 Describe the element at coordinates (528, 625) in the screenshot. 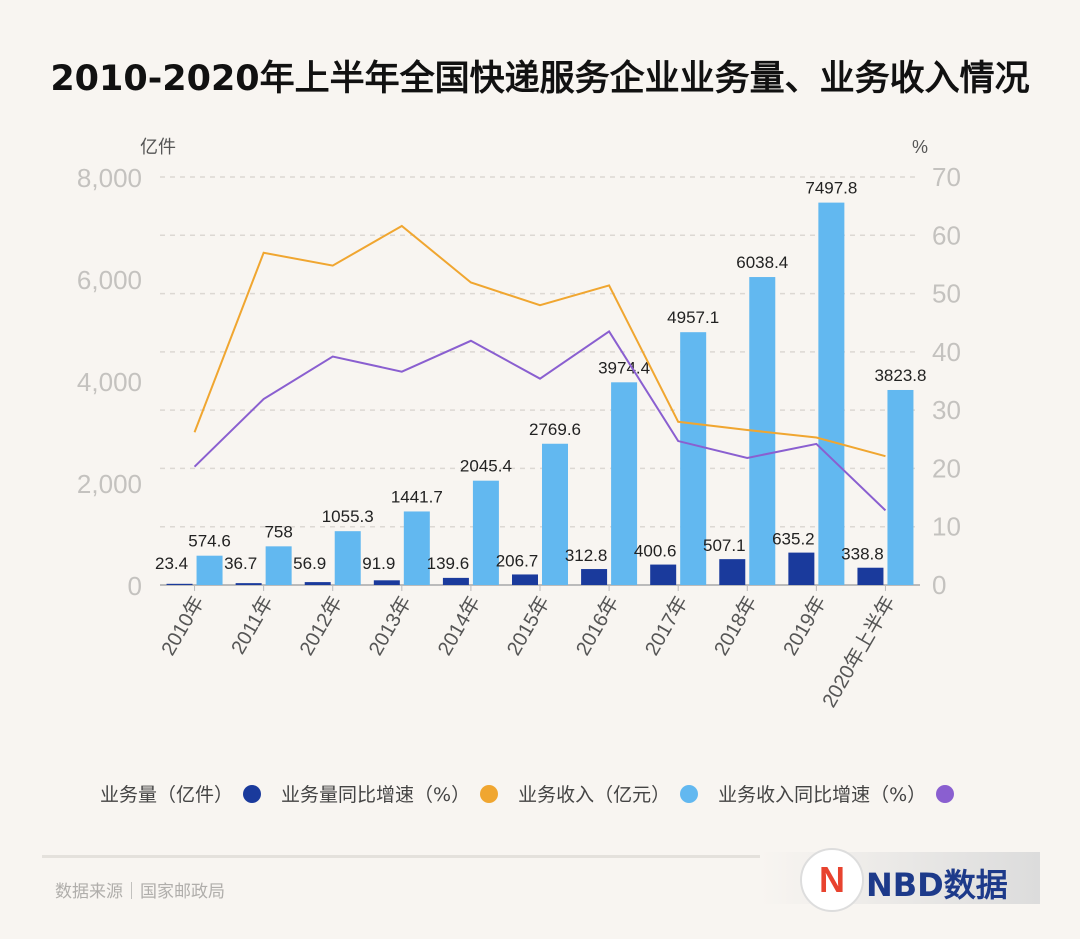

I see `x-tick-label: 2015年` at that location.